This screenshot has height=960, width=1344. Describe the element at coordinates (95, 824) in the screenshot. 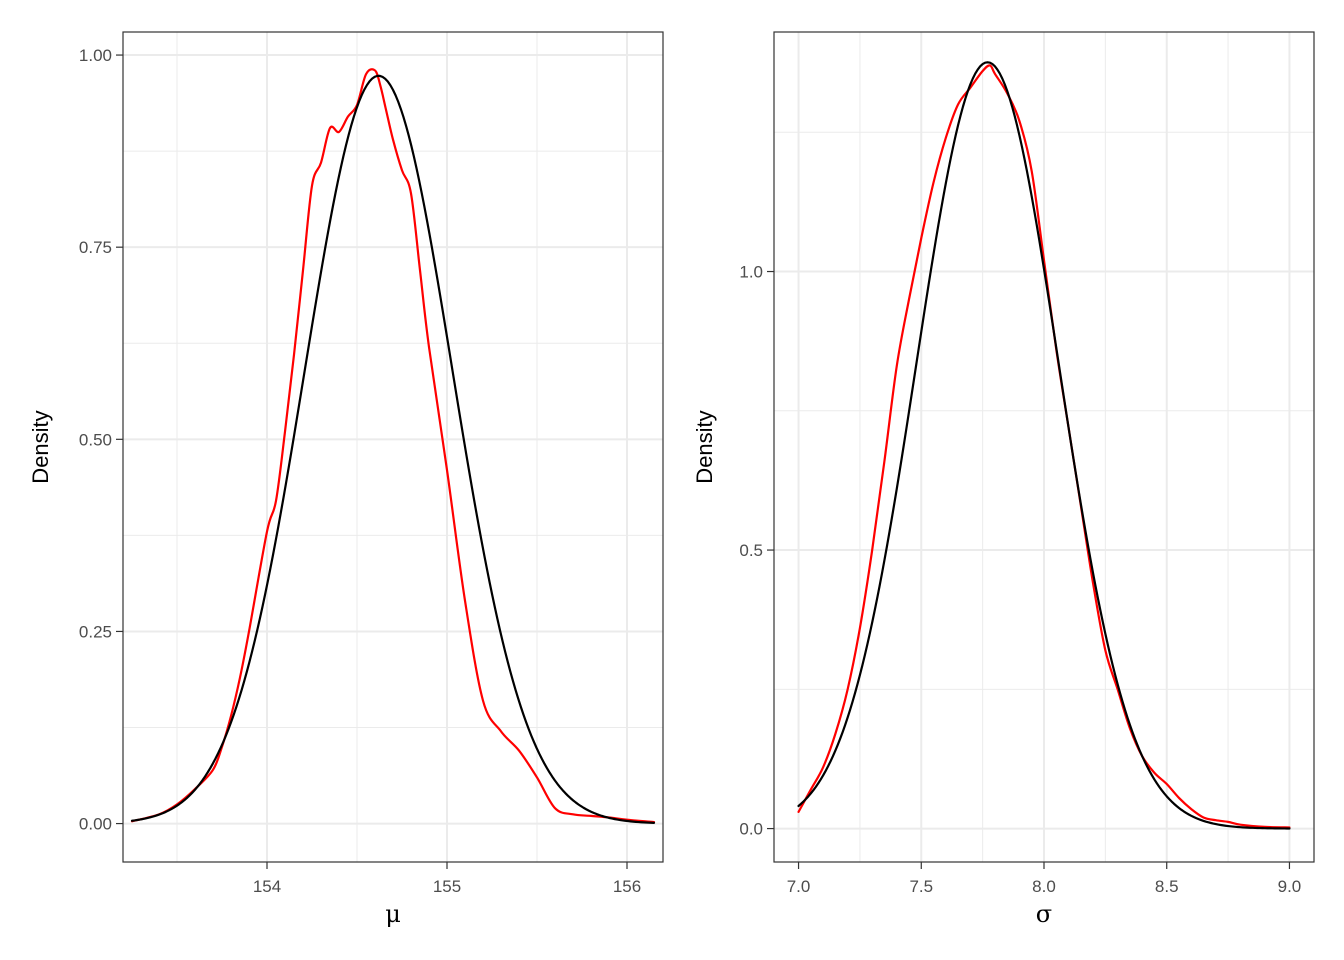

I see `y-tick-label: 0.00` at that location.